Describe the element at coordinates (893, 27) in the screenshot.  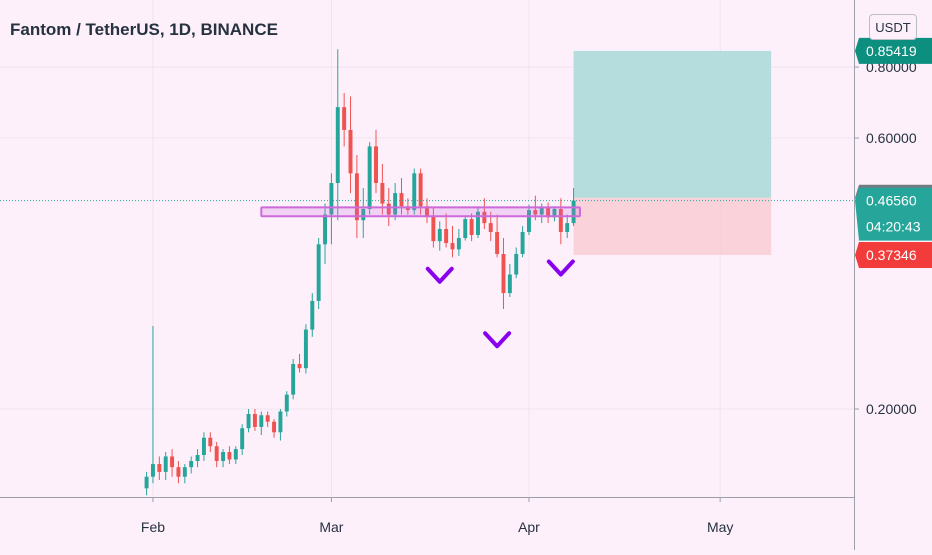
I see `currency-button: USDT` at that location.